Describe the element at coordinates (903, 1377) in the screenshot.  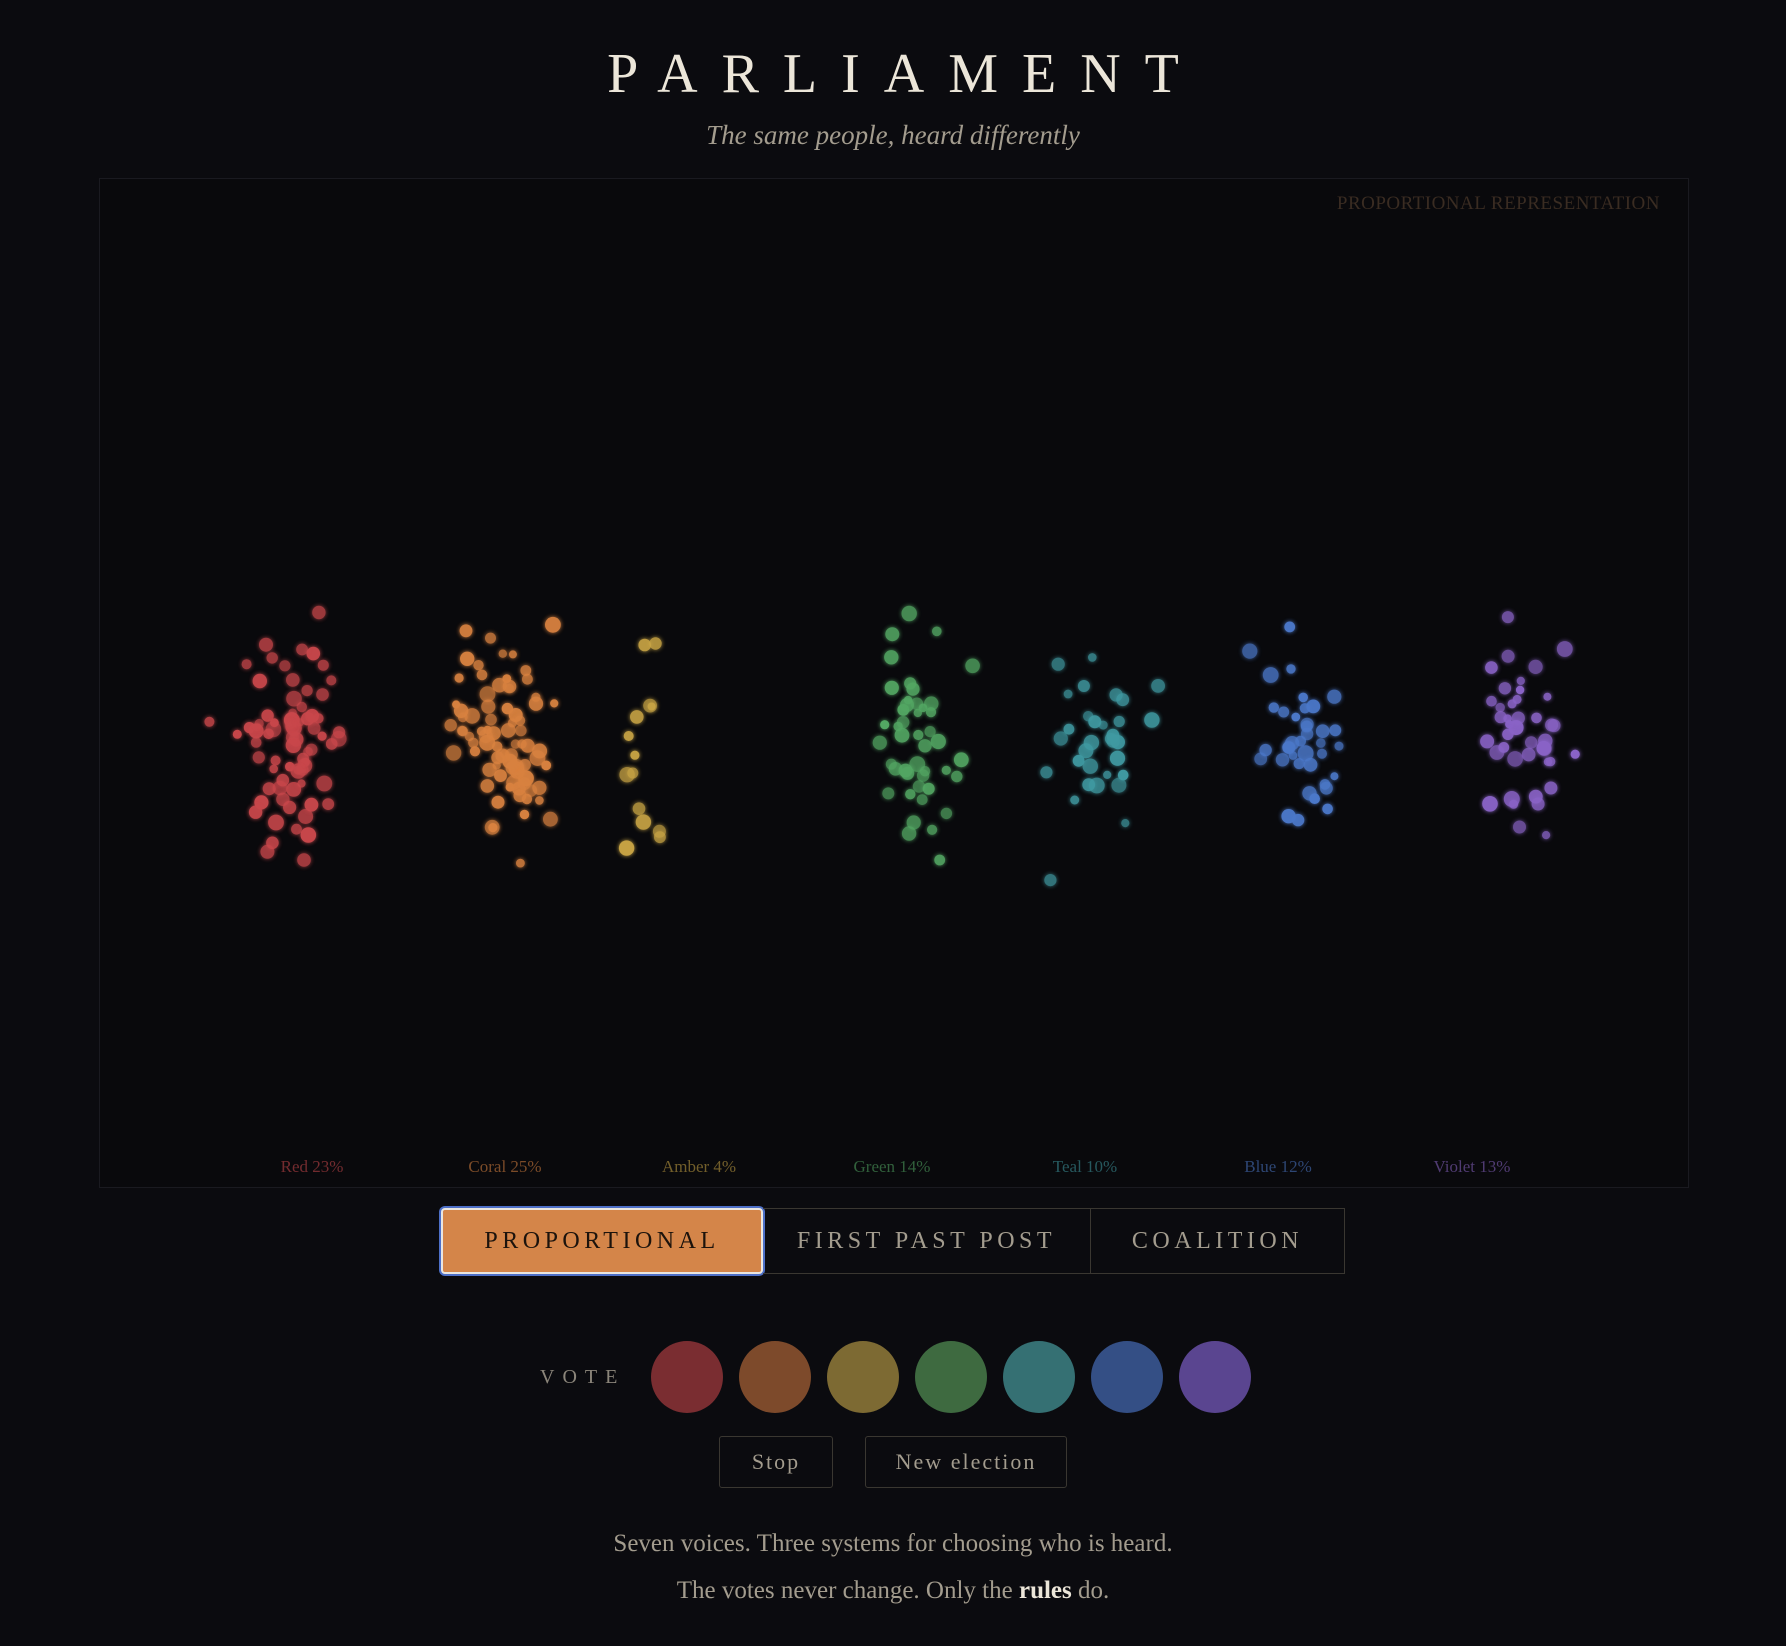
I see `vote-controls: VOTE` at that location.